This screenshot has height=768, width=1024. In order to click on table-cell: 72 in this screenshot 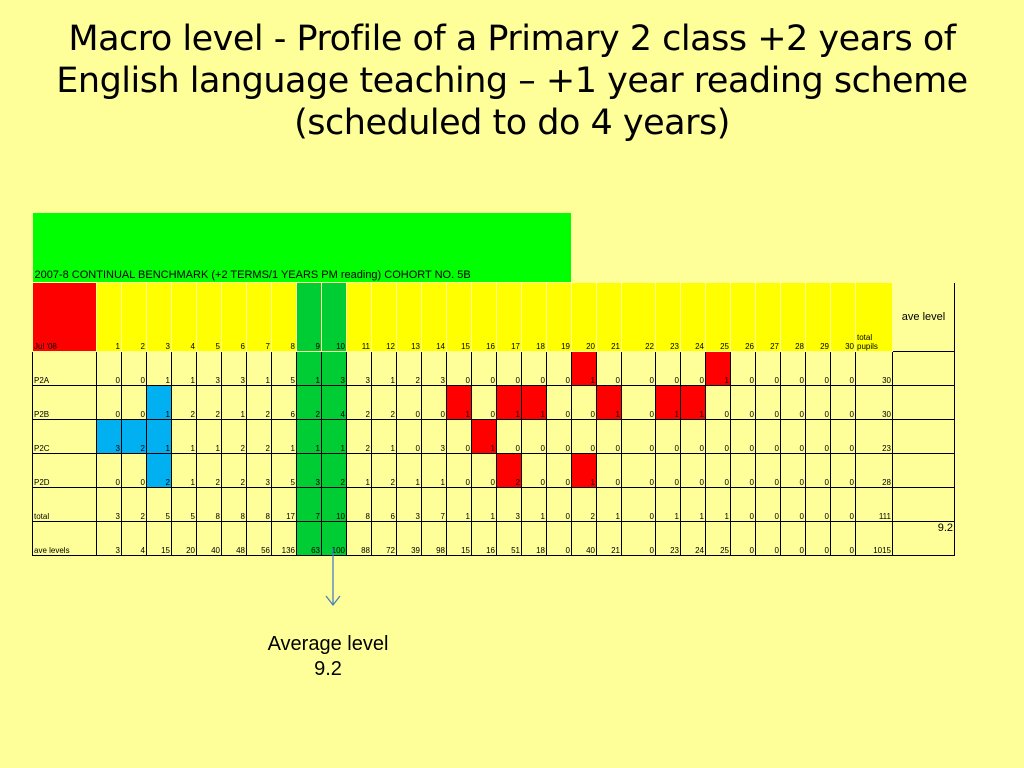, I will do `click(384, 538)`.